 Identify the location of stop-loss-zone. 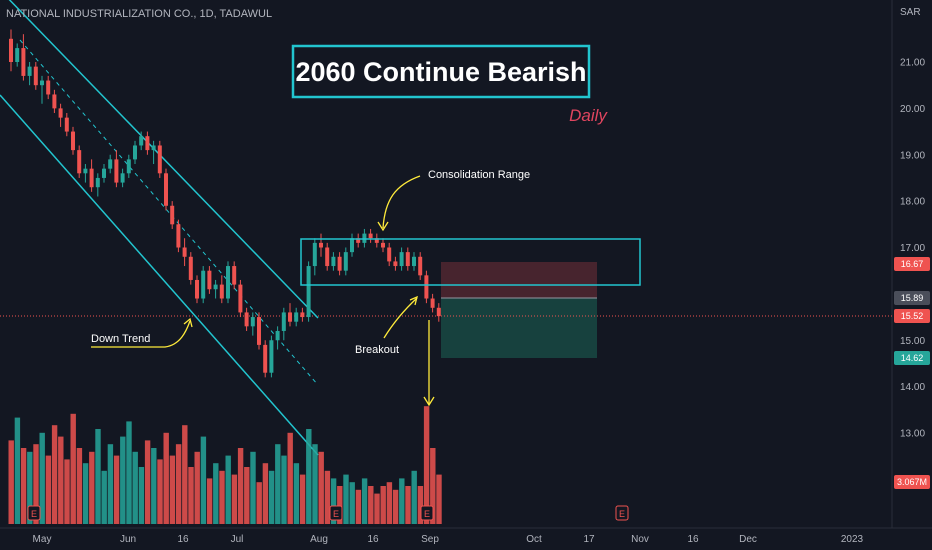
(519, 280).